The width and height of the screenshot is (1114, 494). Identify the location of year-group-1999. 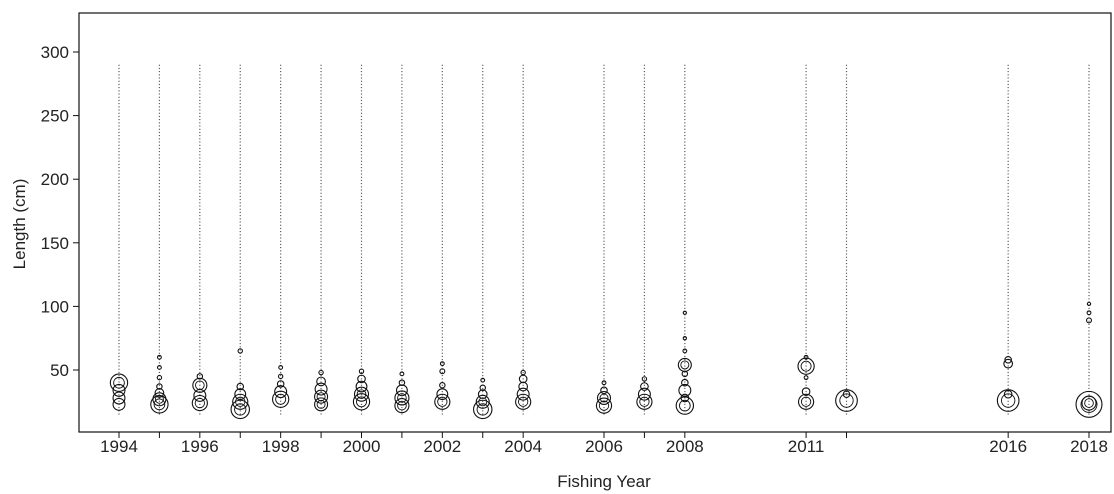
(321, 390).